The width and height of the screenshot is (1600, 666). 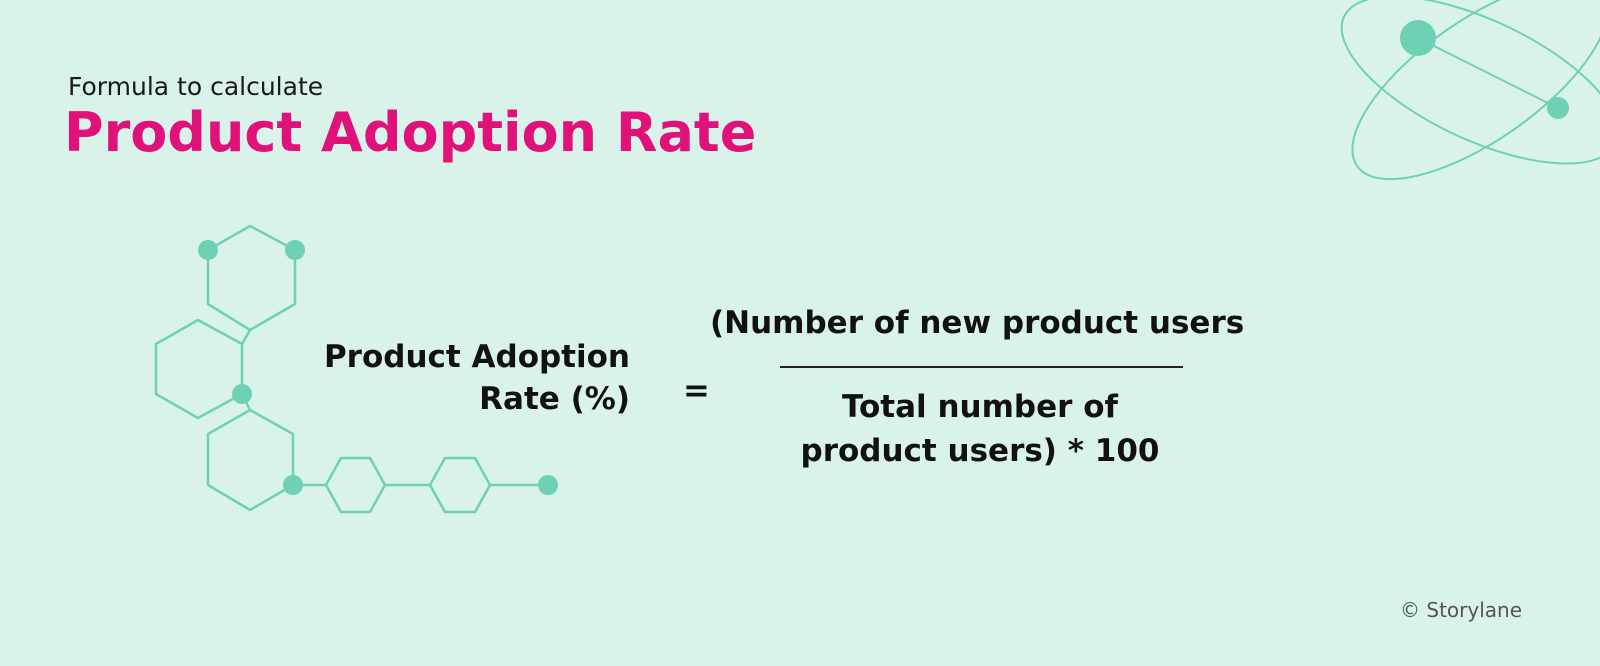 What do you see at coordinates (977, 323) in the screenshot?
I see `formula-numerator: (Number of new product users` at bounding box center [977, 323].